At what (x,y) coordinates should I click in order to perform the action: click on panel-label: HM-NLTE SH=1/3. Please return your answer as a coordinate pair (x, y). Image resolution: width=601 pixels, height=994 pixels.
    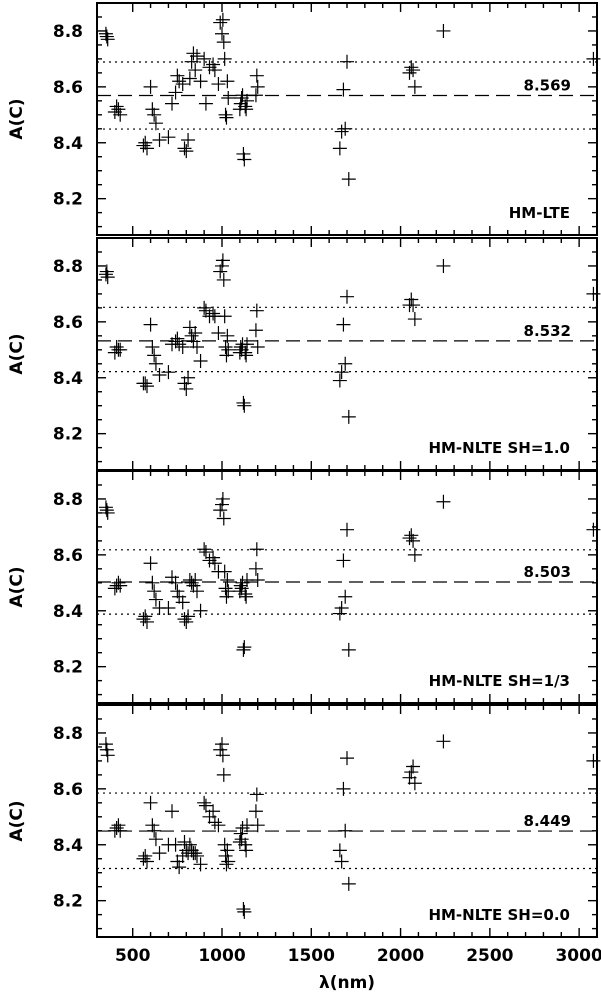
    Looking at the image, I should click on (499, 681).